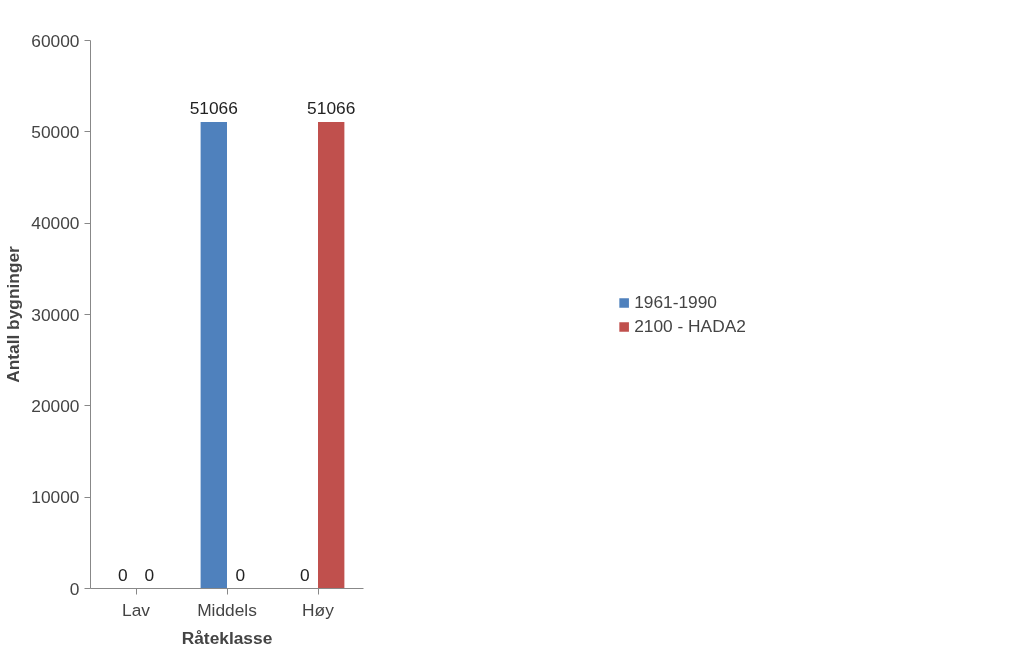 This screenshot has width=1012, height=666. Describe the element at coordinates (676, 302) in the screenshot. I see `legend-label: 1961-1990` at that location.